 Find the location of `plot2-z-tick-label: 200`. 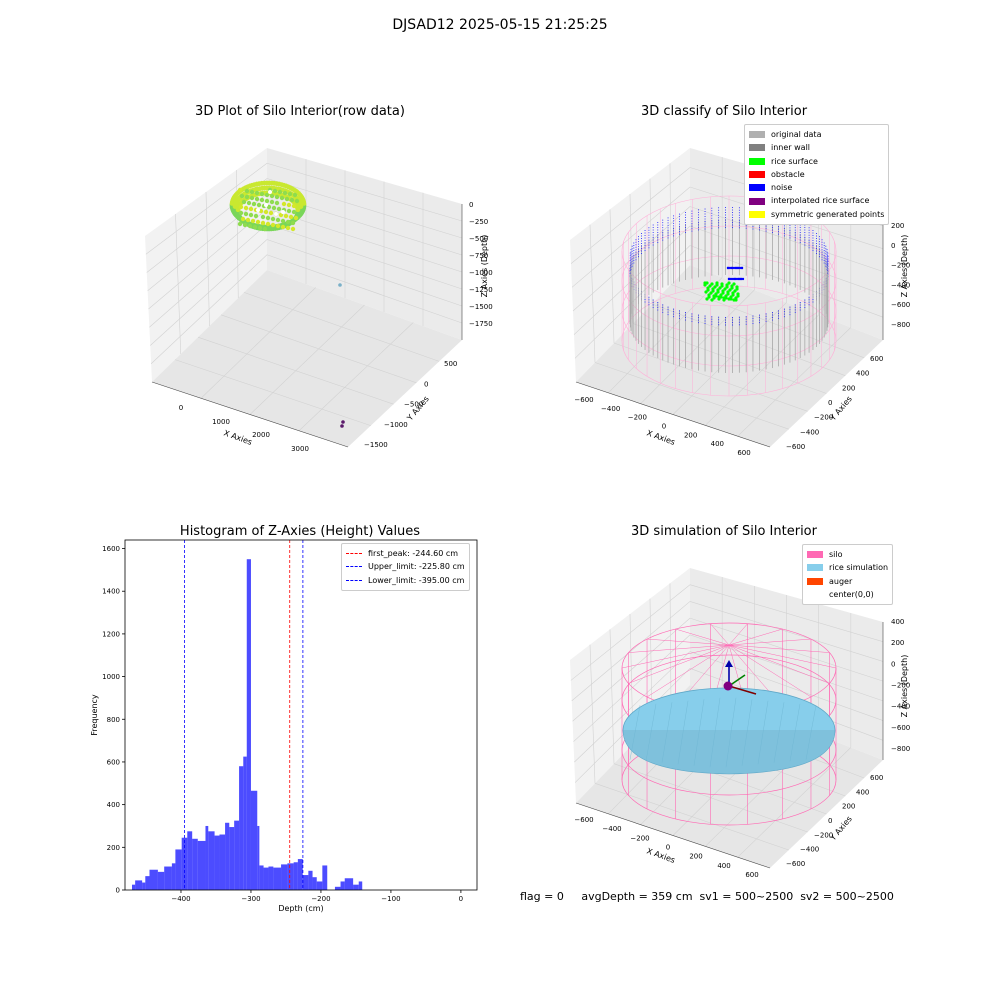

plot2-z-tick-label: 200 is located at coordinates (897, 226).